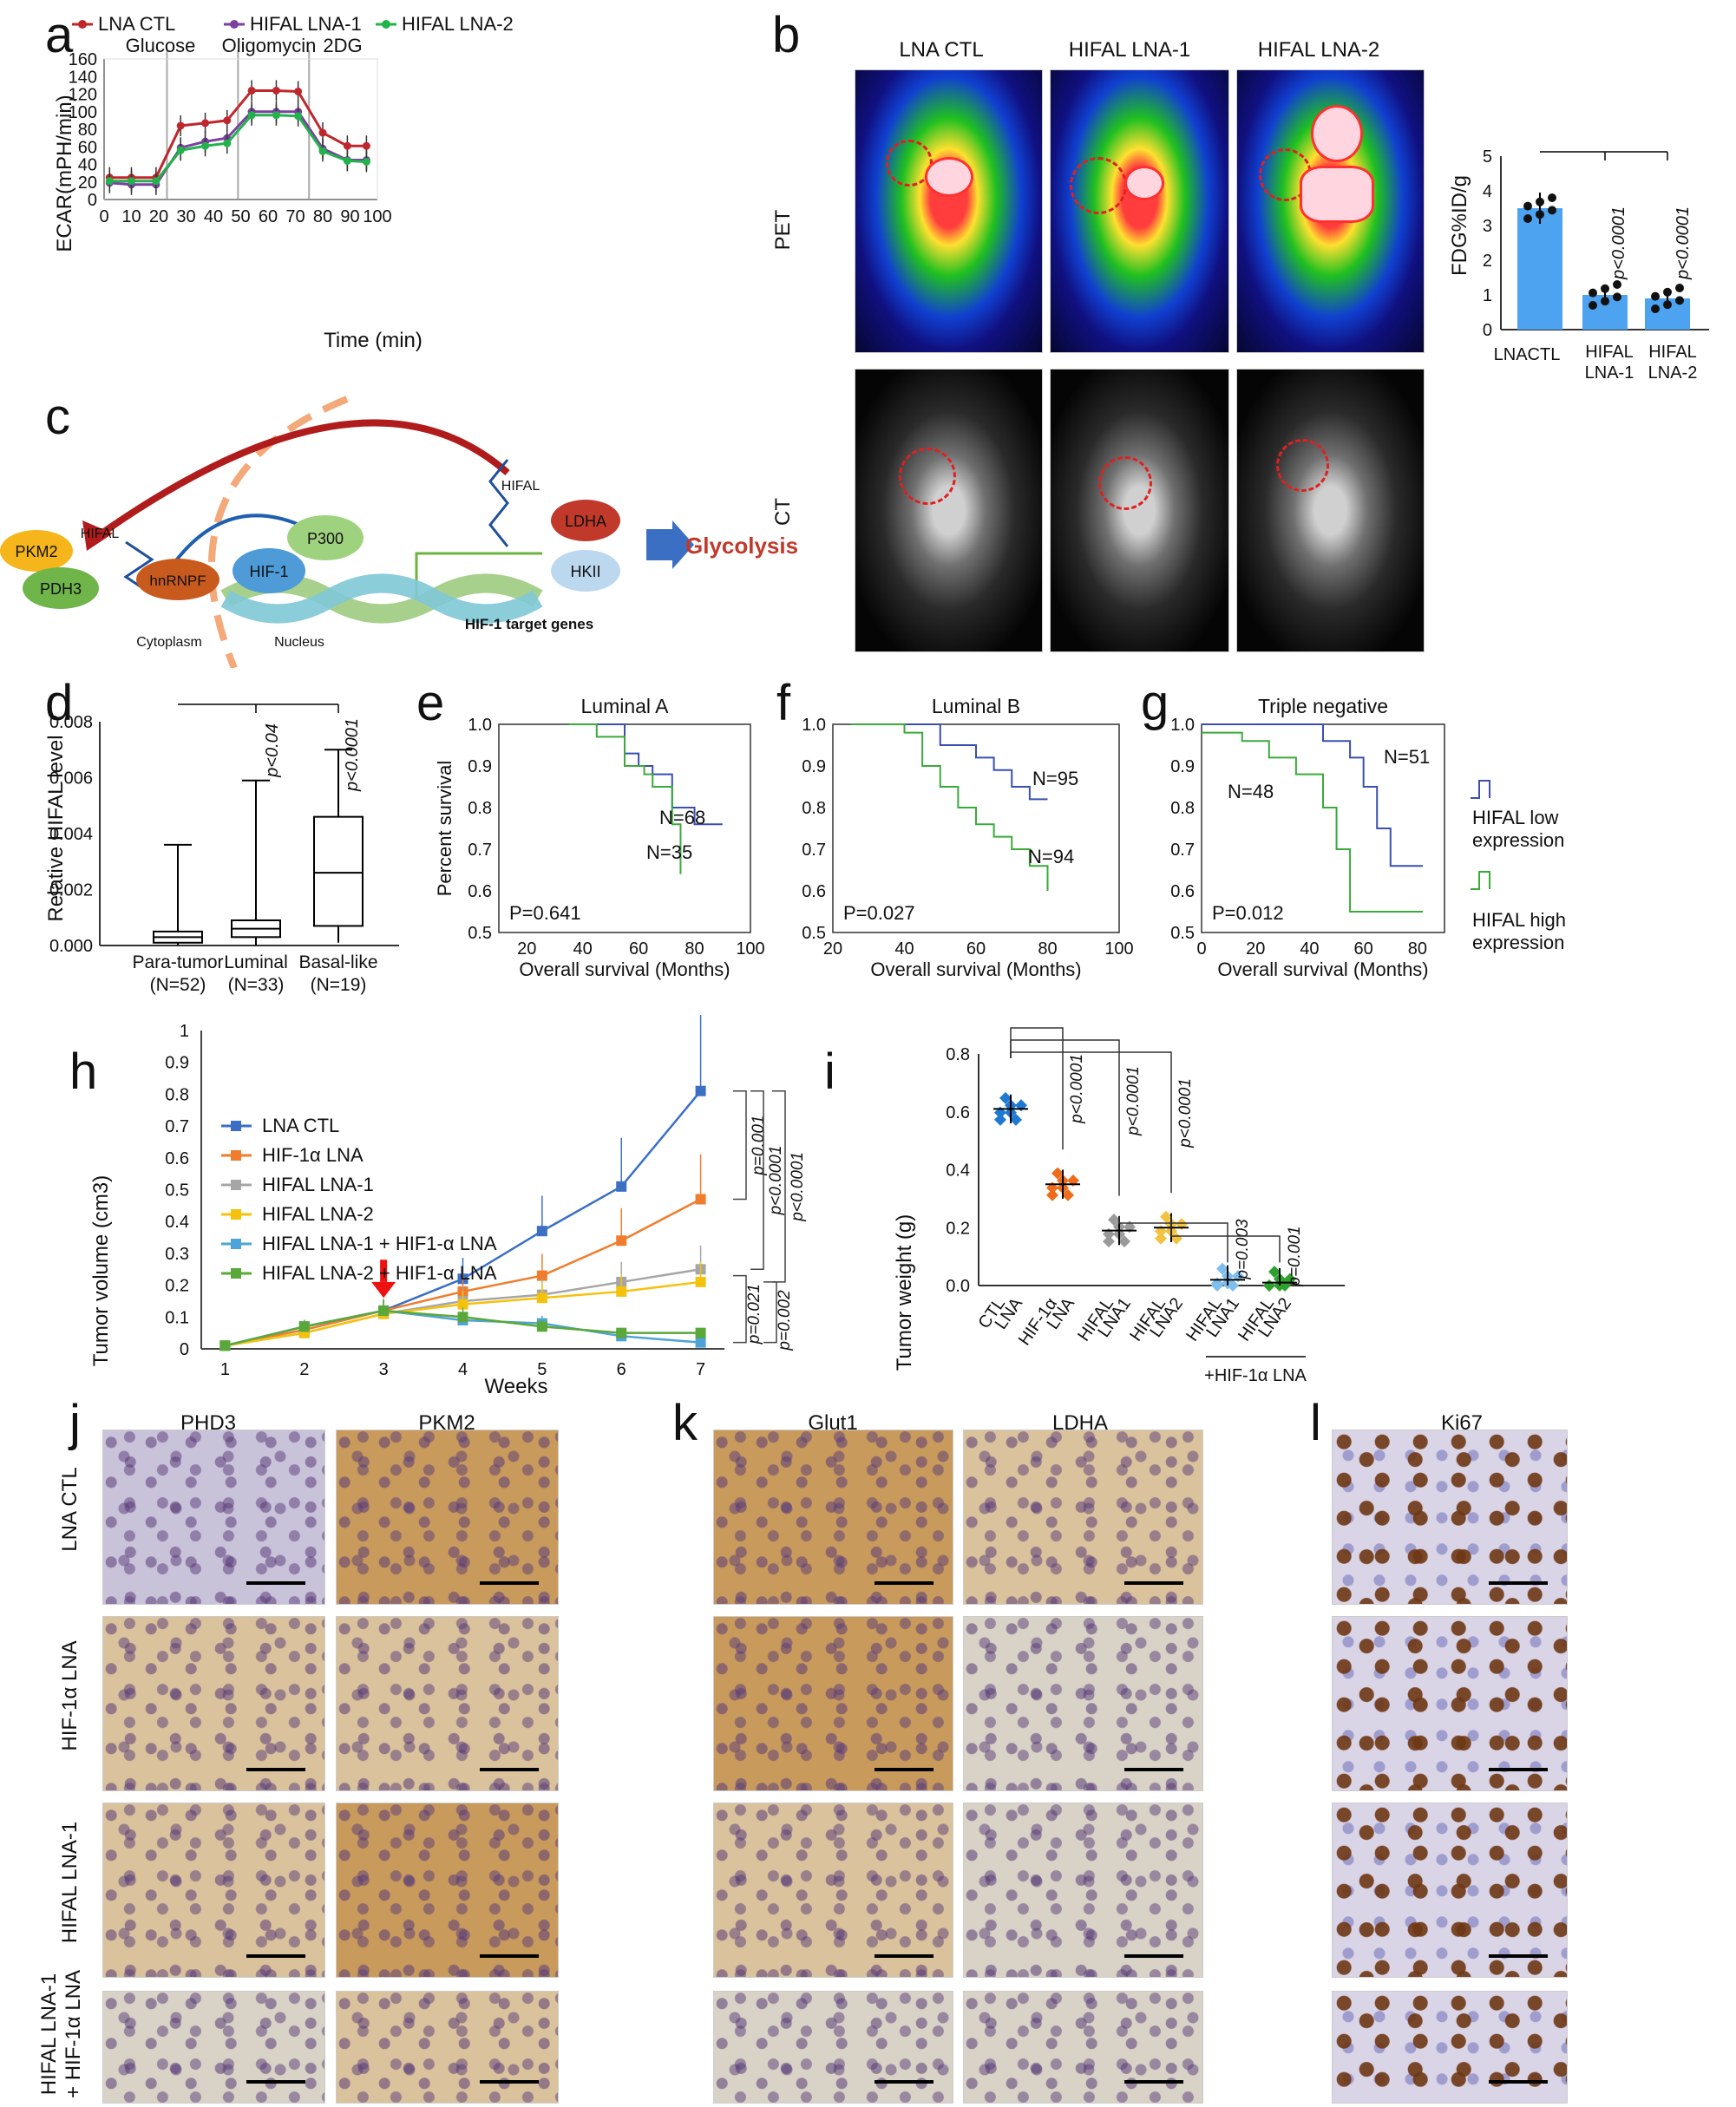 The height and width of the screenshot is (2107, 1736). I want to click on ihc-image-glut1-row2, so click(833, 1703).